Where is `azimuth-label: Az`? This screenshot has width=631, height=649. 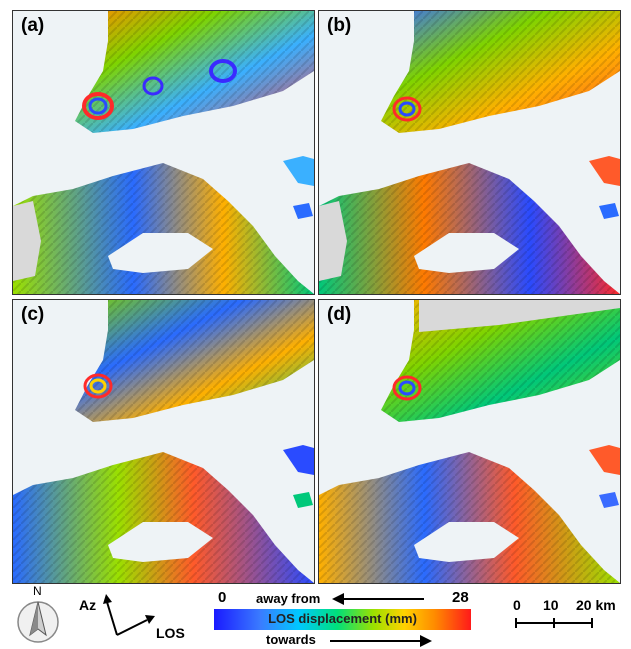 azimuth-label: Az is located at coordinates (88, 605).